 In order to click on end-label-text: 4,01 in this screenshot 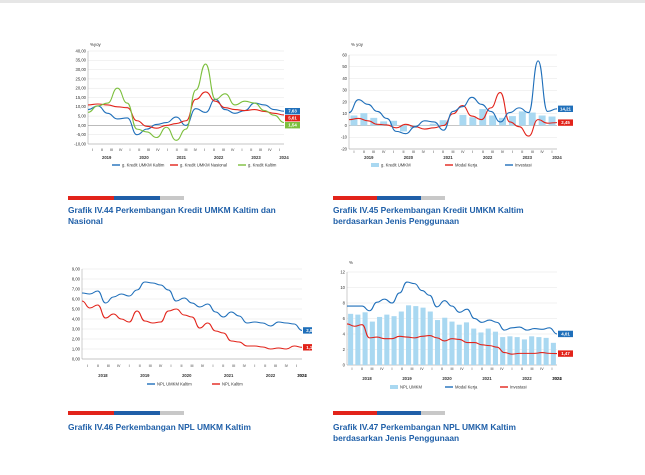, I will do `click(565, 333)`.